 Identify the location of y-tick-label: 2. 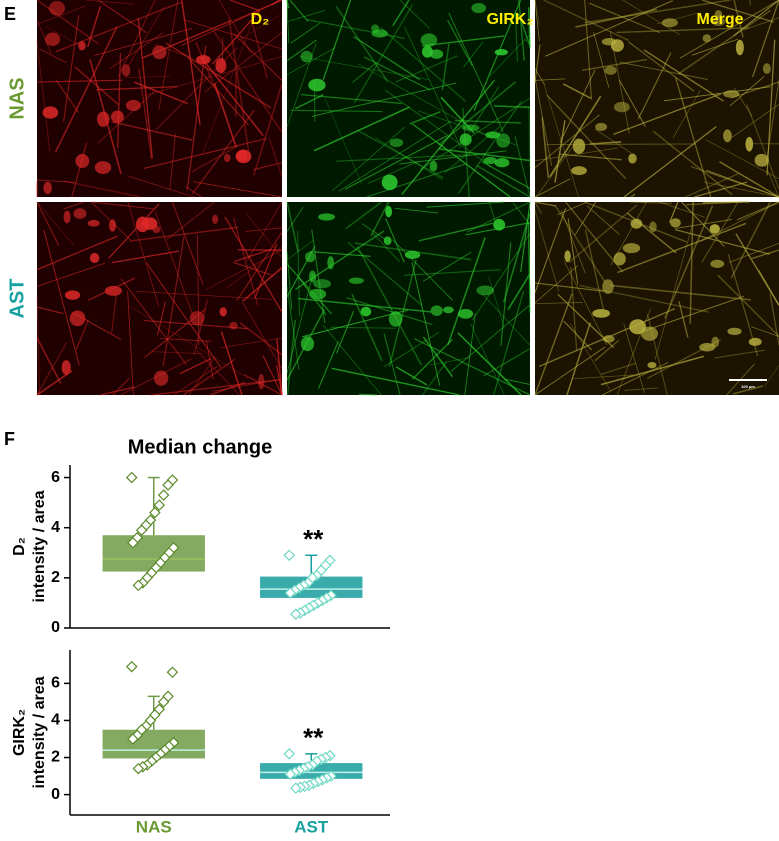
(55, 757).